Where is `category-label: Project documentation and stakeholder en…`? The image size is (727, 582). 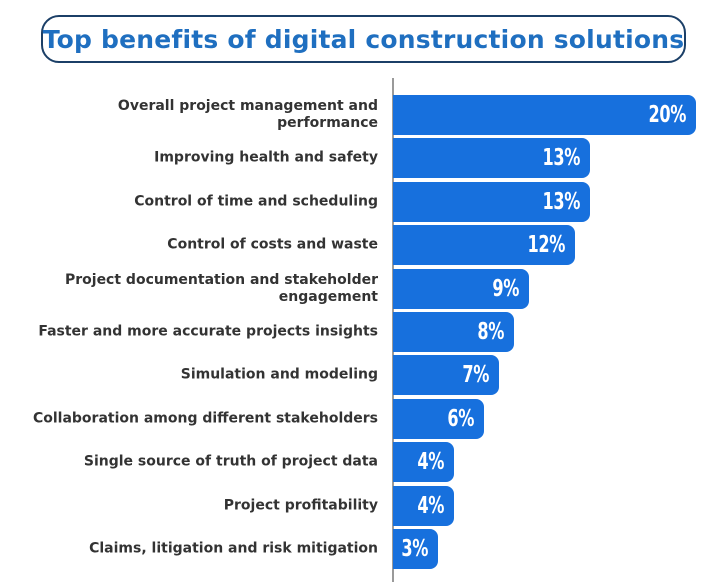 category-label: Project documentation and stakeholder en… is located at coordinates (221, 288).